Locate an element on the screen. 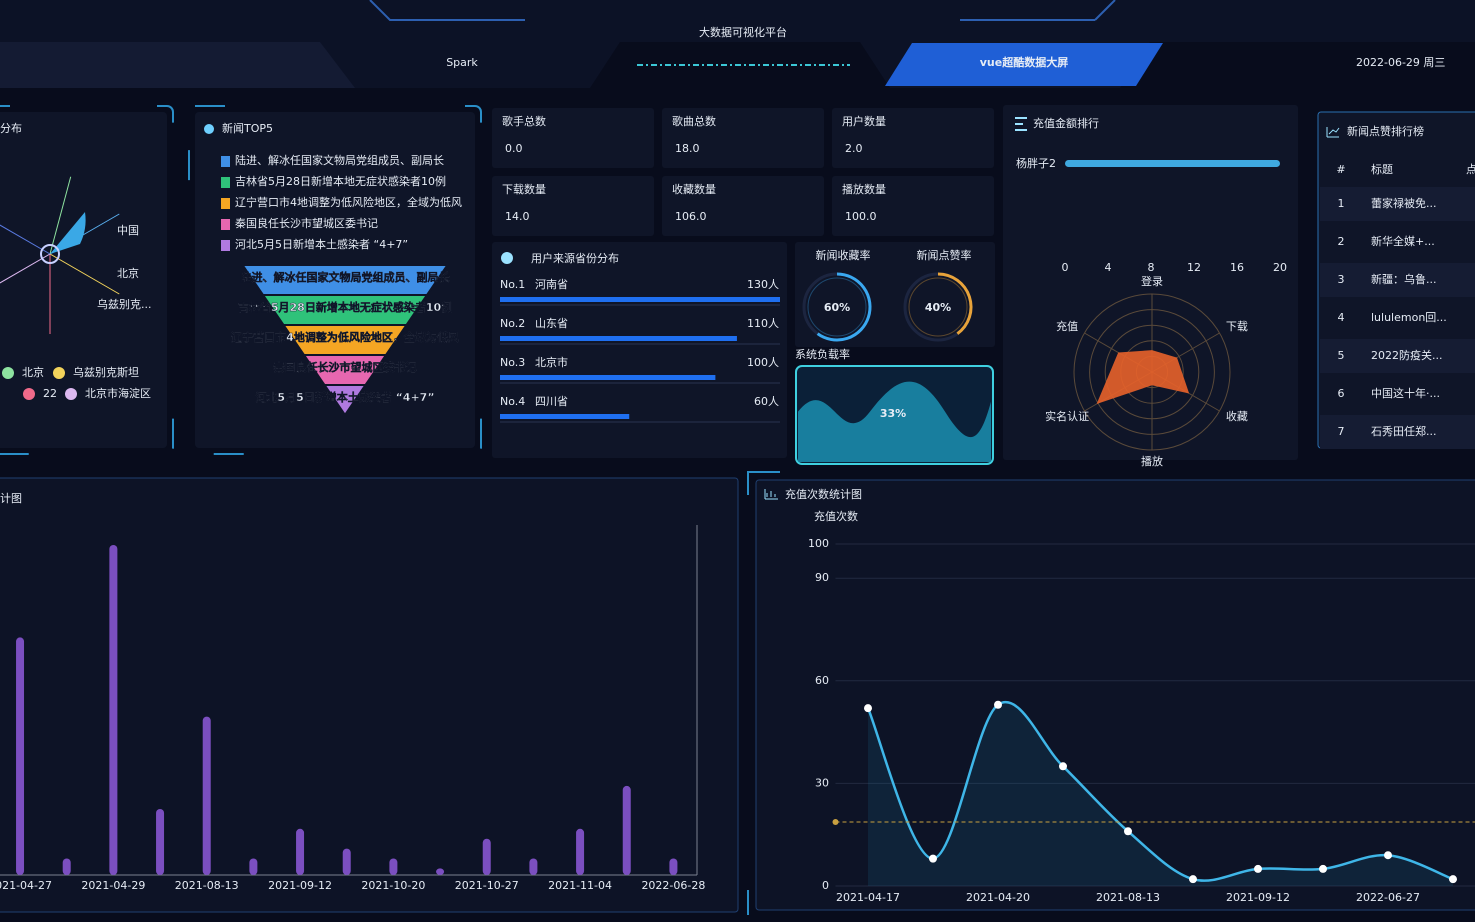 Image resolution: width=1475 pixels, height=922 pixels. x-tick-label: 2021-04-27 is located at coordinates (26, 885).